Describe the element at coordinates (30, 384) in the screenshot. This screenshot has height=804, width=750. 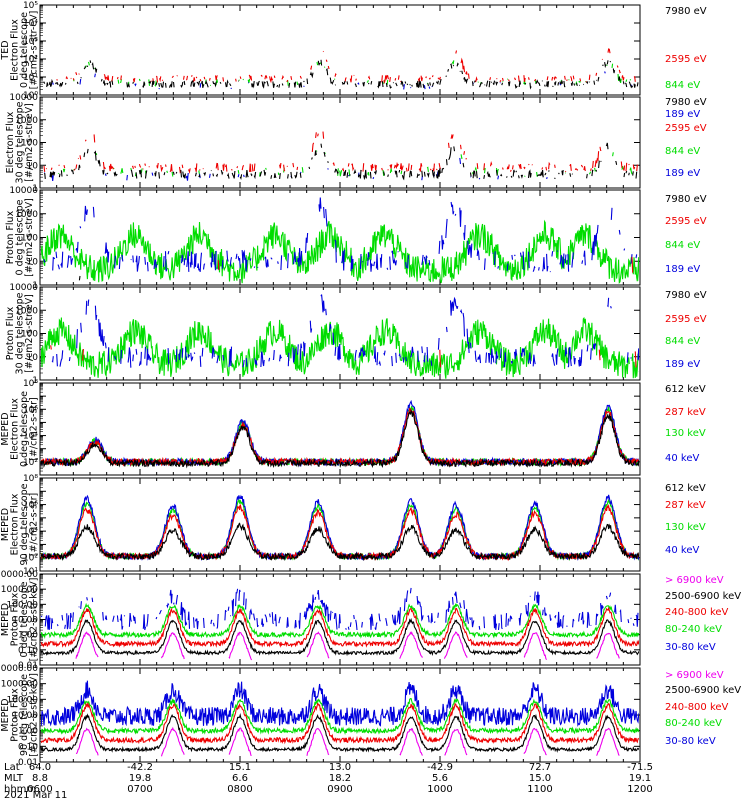
I see `y-tick-label: 10⁸` at that location.